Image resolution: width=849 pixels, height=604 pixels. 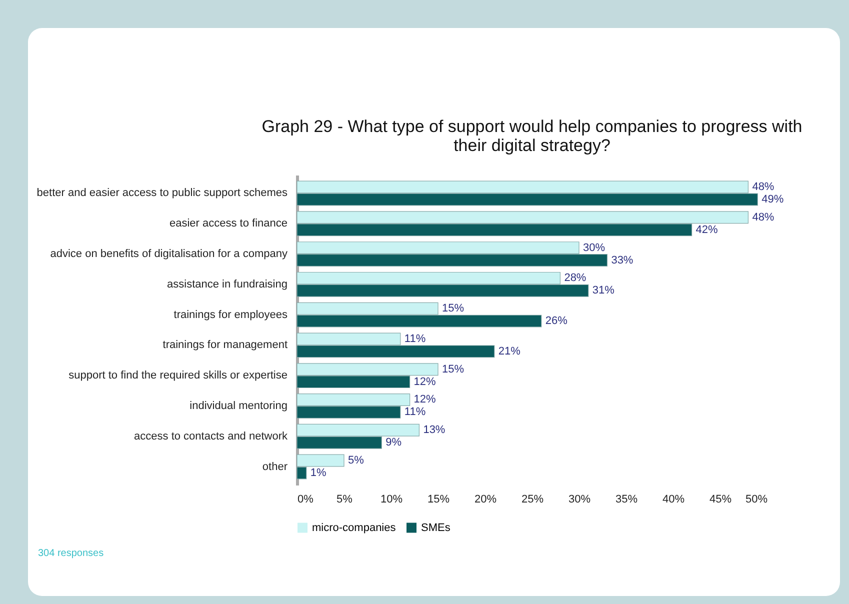 What do you see at coordinates (228, 224) in the screenshot?
I see `y-tick-label: easier access to finance` at bounding box center [228, 224].